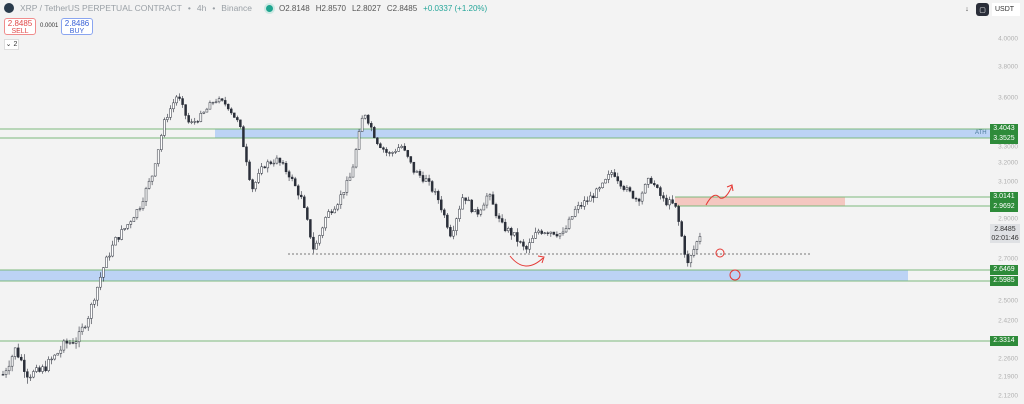 The height and width of the screenshot is (404, 1024). I want to click on buy-button: 2.8486 BUY, so click(77, 26).